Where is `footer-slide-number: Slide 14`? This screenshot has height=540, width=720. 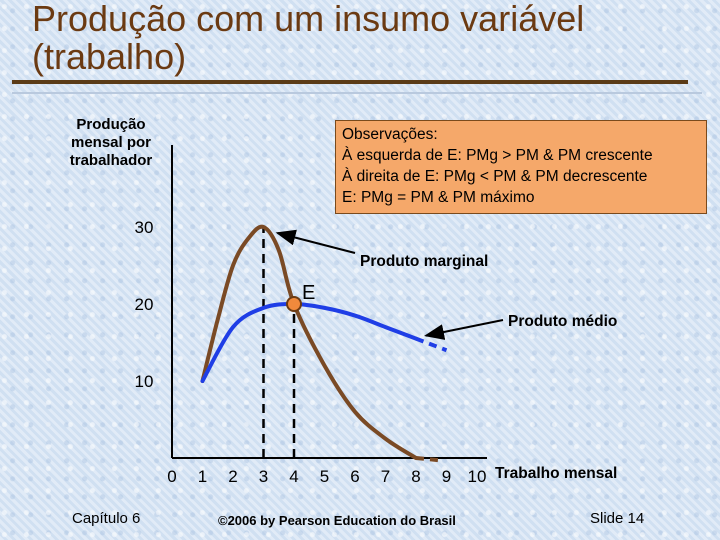 footer-slide-number: Slide 14 is located at coordinates (617, 518).